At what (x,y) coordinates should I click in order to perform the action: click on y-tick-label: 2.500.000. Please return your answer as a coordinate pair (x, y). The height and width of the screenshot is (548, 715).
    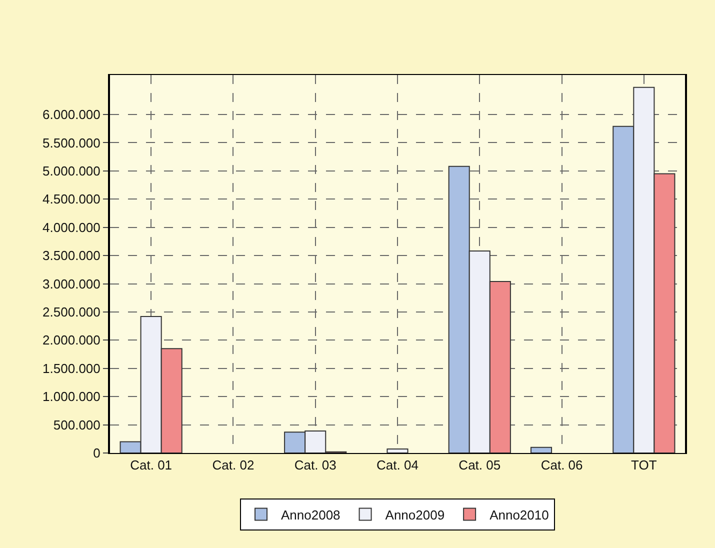
    Looking at the image, I should click on (71, 312).